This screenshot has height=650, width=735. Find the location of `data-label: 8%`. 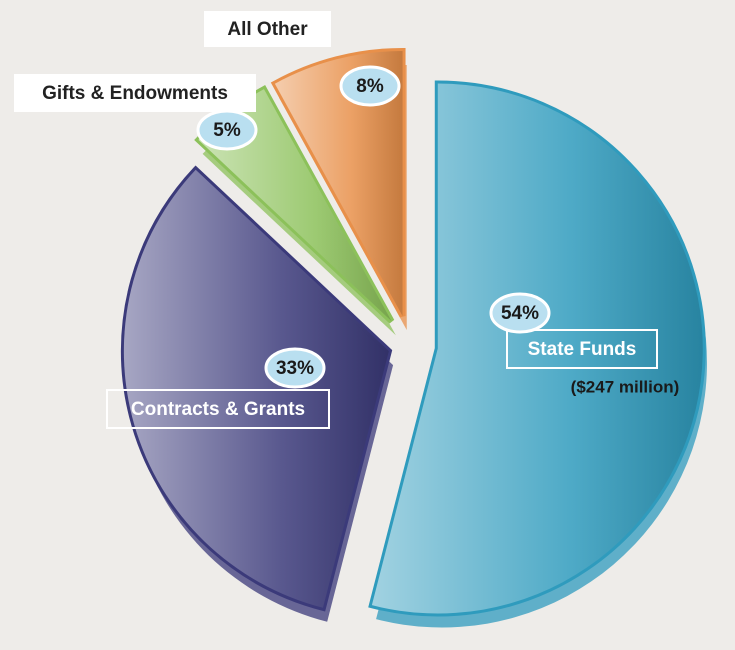

data-label: 8% is located at coordinates (370, 86).